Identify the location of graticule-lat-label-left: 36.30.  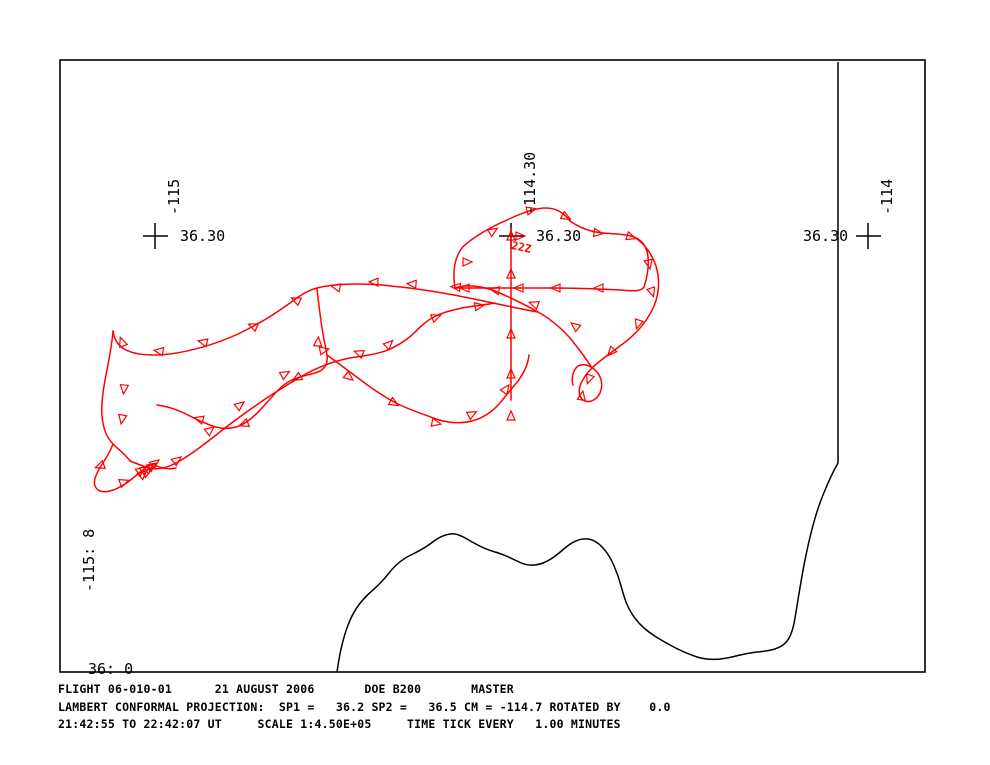
(203, 236).